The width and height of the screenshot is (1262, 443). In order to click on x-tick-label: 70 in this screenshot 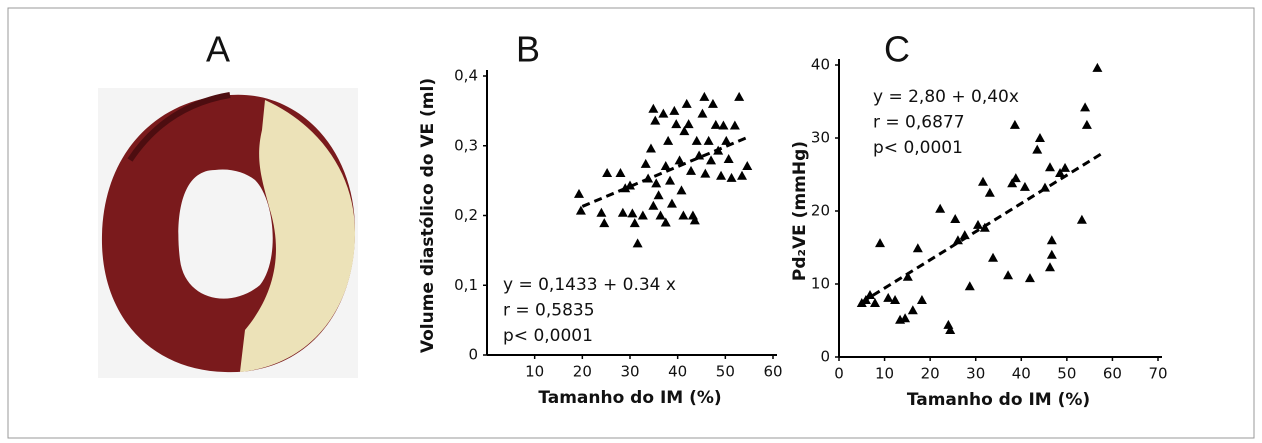, I will do `click(1157, 374)`.